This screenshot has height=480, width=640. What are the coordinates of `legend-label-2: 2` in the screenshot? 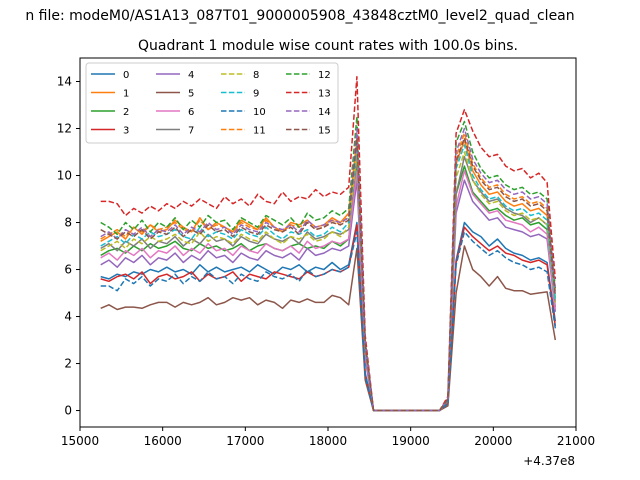 It's located at (126, 112).